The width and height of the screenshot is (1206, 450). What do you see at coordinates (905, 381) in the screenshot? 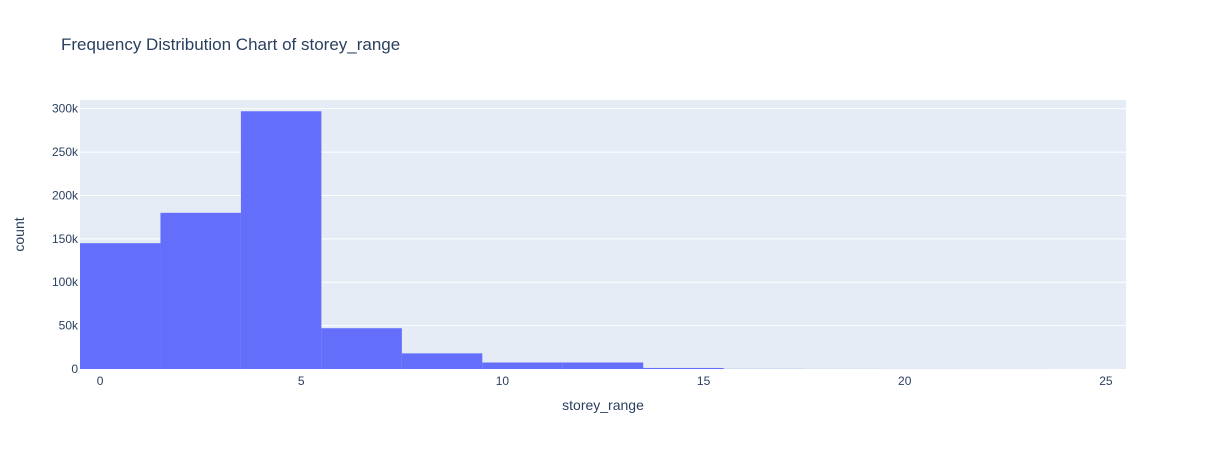
I see `x-tick-label: 20` at bounding box center [905, 381].